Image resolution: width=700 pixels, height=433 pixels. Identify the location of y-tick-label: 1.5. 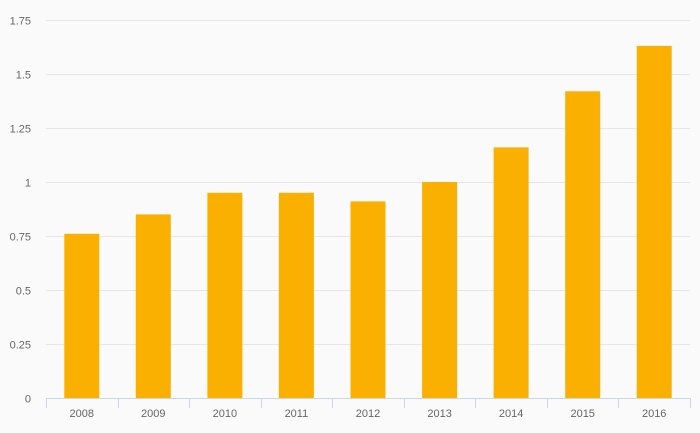
(23, 76).